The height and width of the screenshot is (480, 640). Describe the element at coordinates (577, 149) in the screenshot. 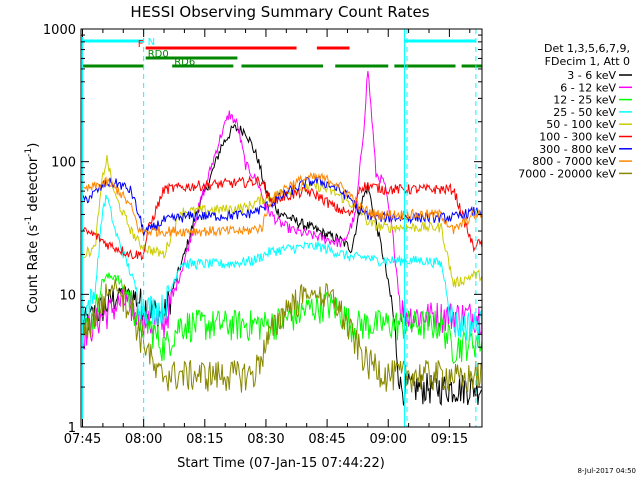

I see `legend-label: 300 - 800 keV` at that location.